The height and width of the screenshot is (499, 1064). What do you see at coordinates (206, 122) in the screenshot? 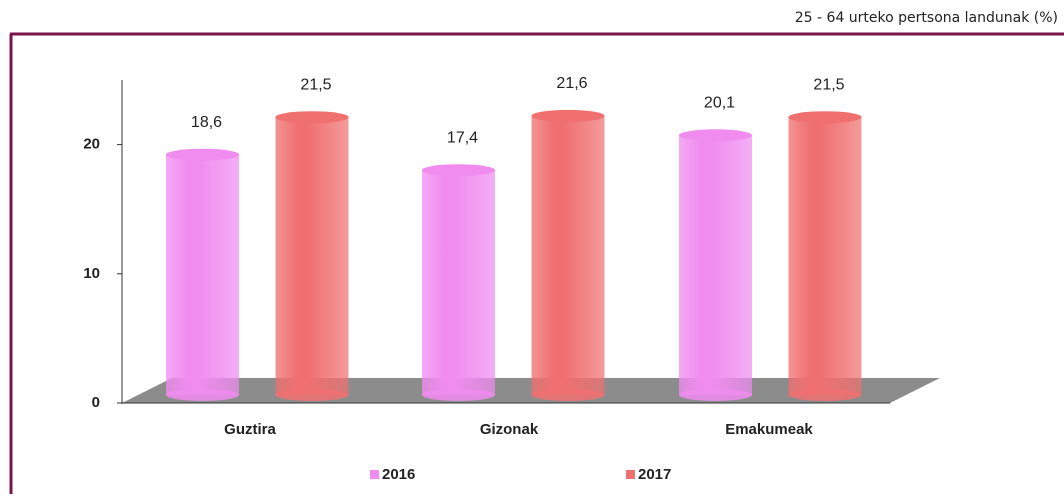
I see `value-label: 18,6` at bounding box center [206, 122].